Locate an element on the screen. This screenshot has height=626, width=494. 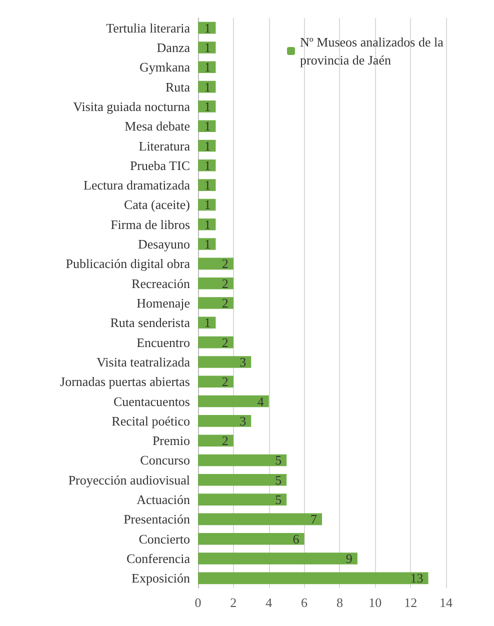
y-tick-label: Concierto is located at coordinates (164, 538).